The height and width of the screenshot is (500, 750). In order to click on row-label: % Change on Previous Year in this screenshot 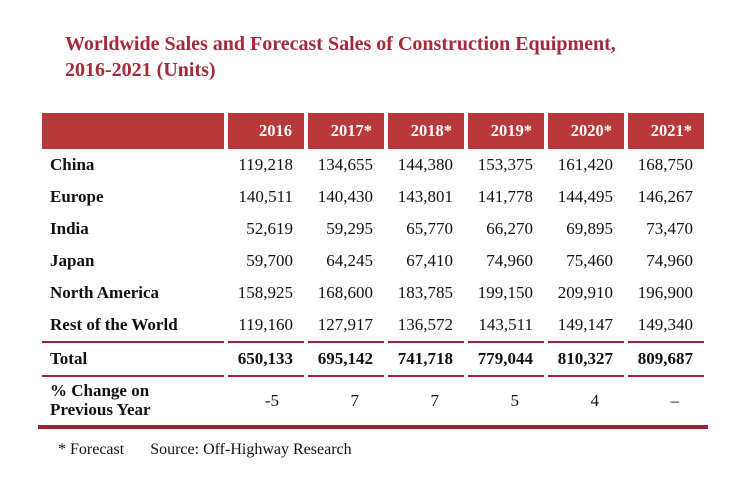, I will do `click(133, 401)`.